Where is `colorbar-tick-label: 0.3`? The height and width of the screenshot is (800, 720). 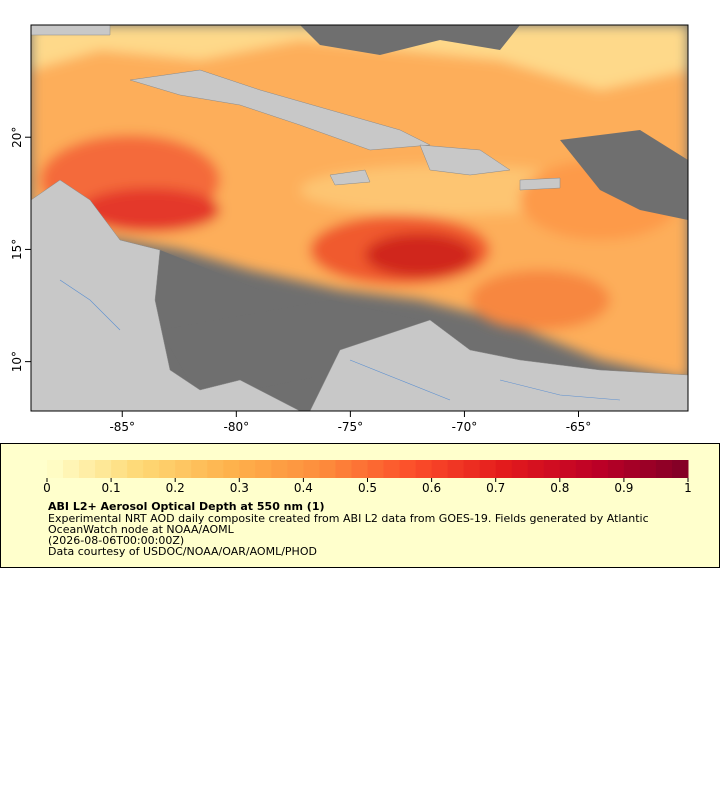 colorbar-tick-label: 0.3 is located at coordinates (239, 488).